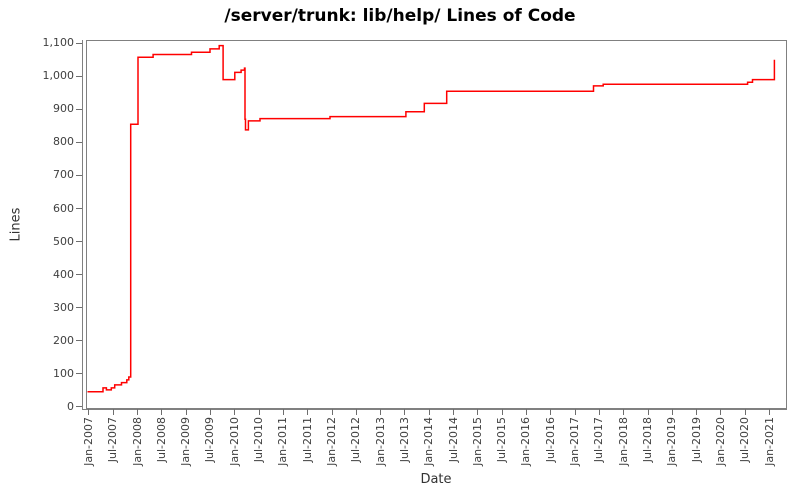 This screenshot has height=500, width=800. Describe the element at coordinates (186, 441) in the screenshot. I see `x-tick-label: Jan-2009` at that location.